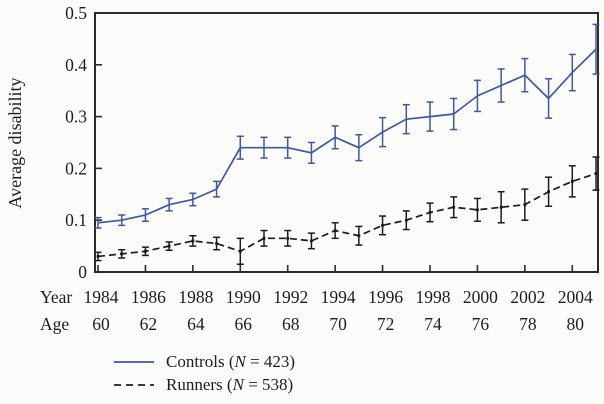 The width and height of the screenshot is (604, 404). I want to click on x-tick-age-label: 80, so click(576, 324).